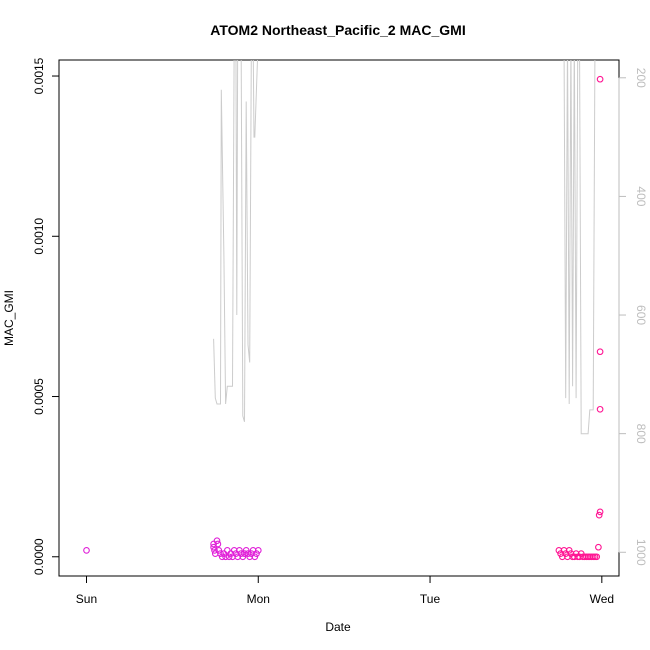 This screenshot has height=650, width=650. I want to click on x-axis: Sun Mon Tue Wed, so click(345, 590).